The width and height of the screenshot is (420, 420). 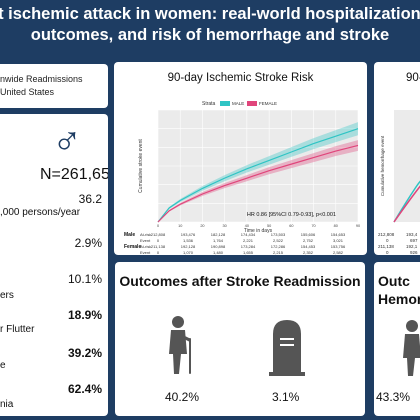 I want to click on female-event-cell: 1,480, so click(x=218, y=252).